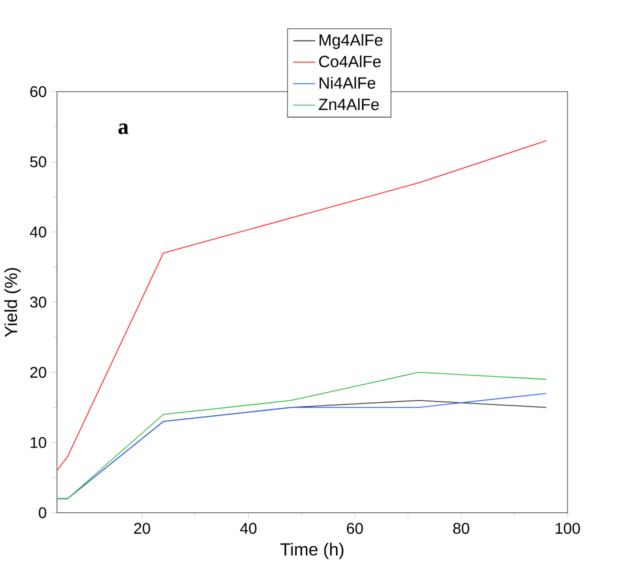 The image size is (622, 563). I want to click on y-tick-label: 40, so click(38, 232).